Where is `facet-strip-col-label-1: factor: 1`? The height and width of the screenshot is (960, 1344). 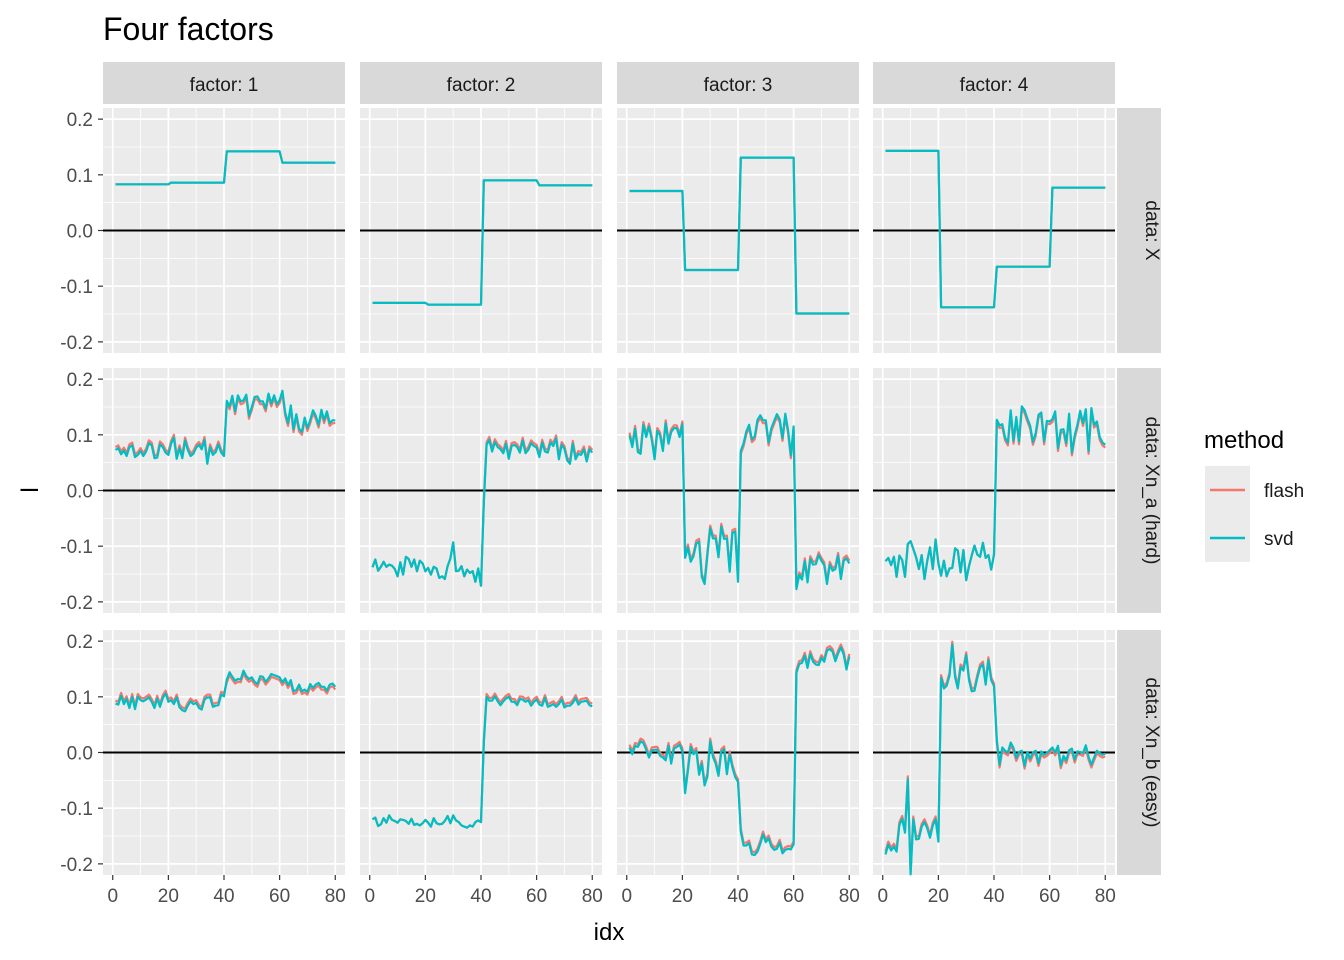
facet-strip-col-label-1: factor: 1 is located at coordinates (224, 85).